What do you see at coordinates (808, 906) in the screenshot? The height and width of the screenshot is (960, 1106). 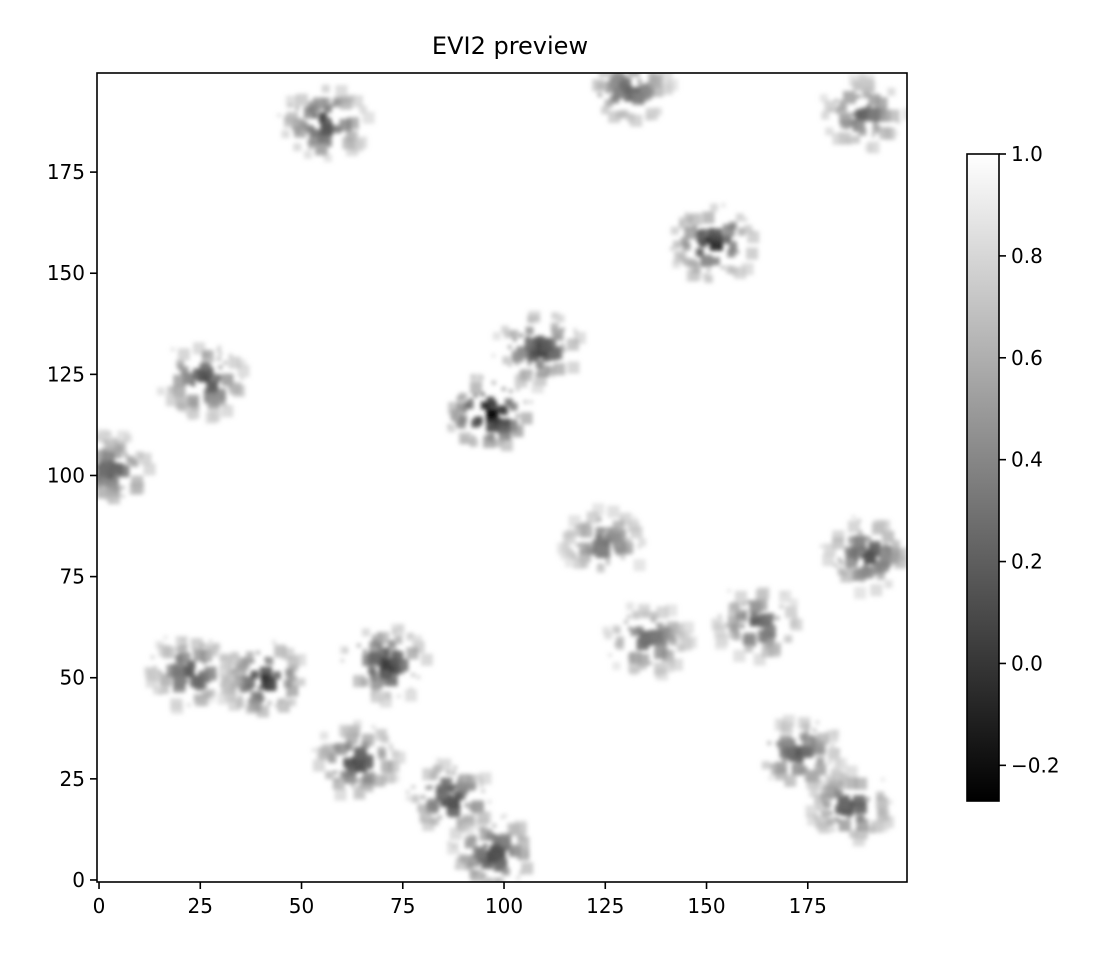 I see `x-tick-label: 175` at bounding box center [808, 906].